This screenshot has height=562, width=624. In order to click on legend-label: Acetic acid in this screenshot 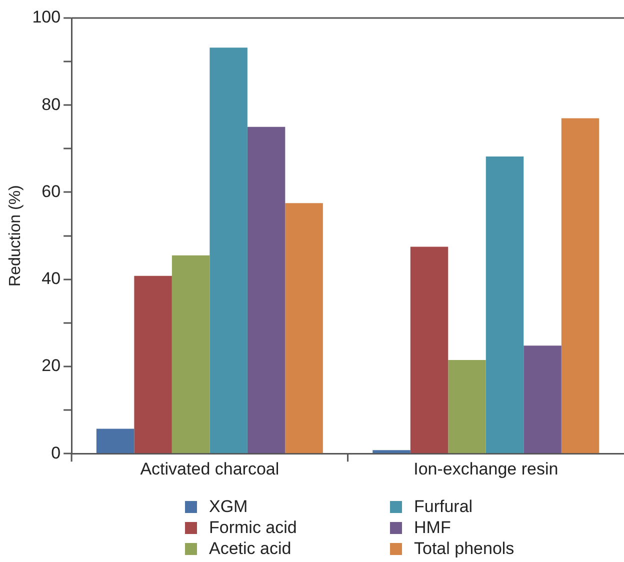, I will do `click(250, 548)`.